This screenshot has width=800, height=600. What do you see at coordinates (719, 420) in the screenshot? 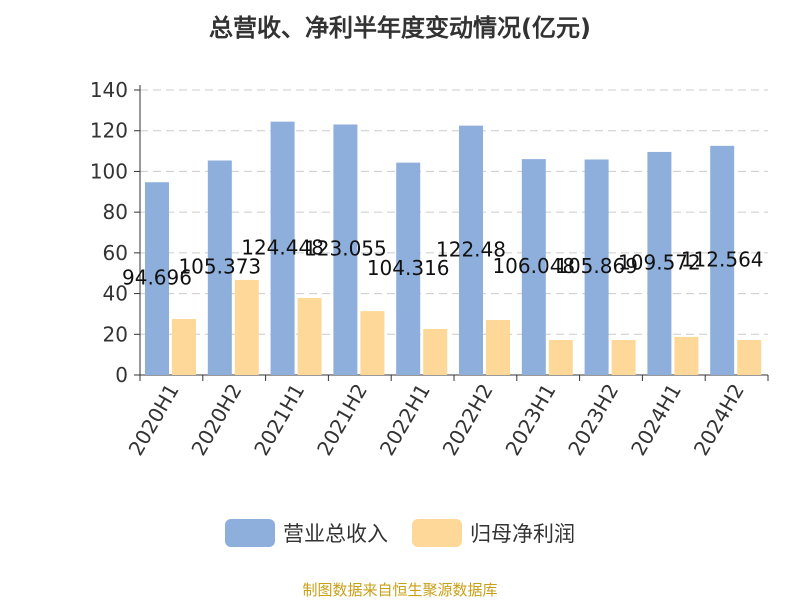
I see `x-tick-label: 2024H2` at bounding box center [719, 420].